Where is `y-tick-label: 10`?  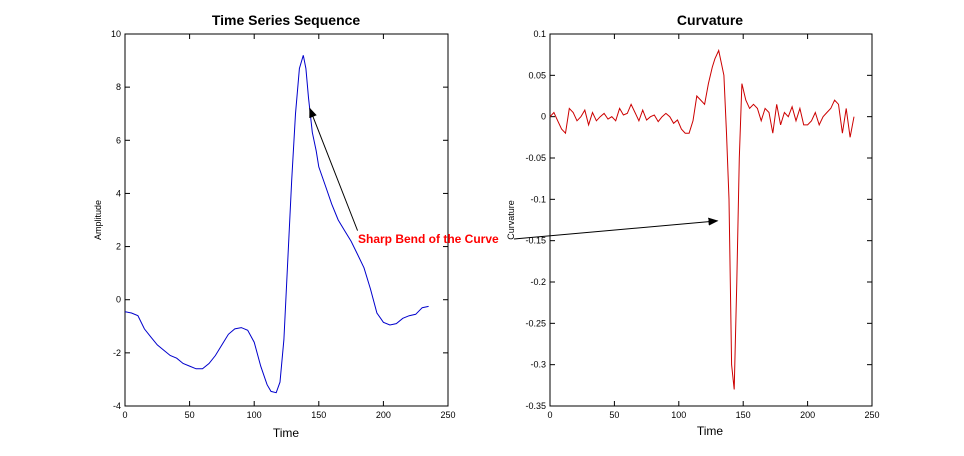 y-tick-label: 10 is located at coordinates (116, 34).